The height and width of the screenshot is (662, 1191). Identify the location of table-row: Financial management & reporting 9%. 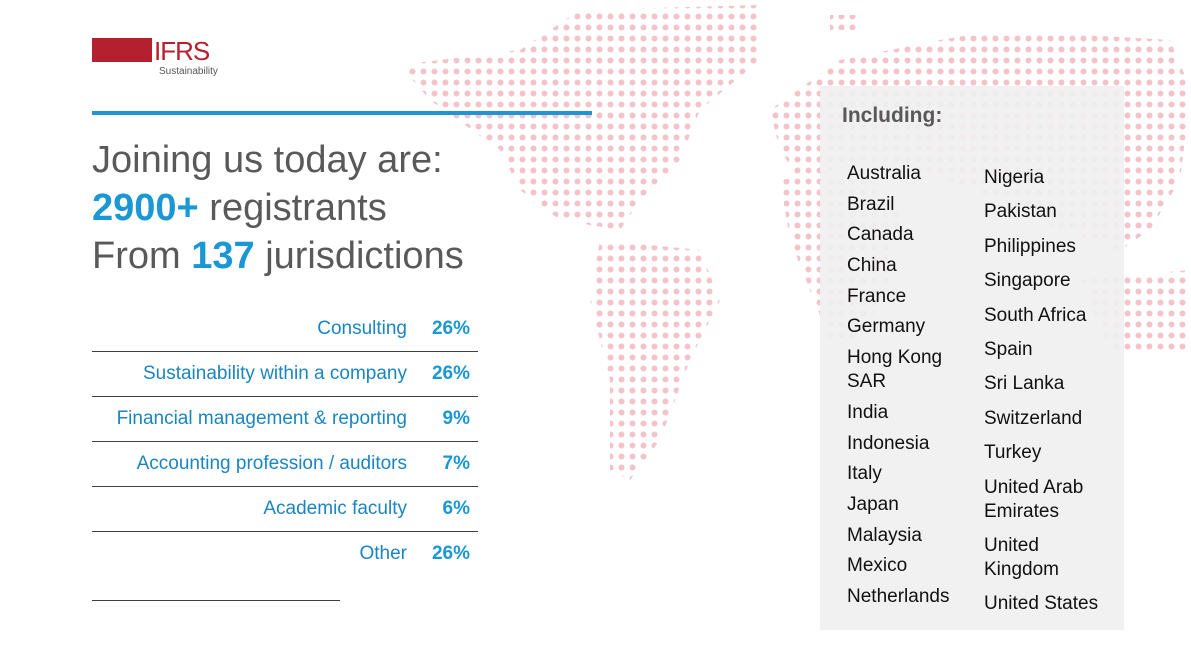
(285, 419).